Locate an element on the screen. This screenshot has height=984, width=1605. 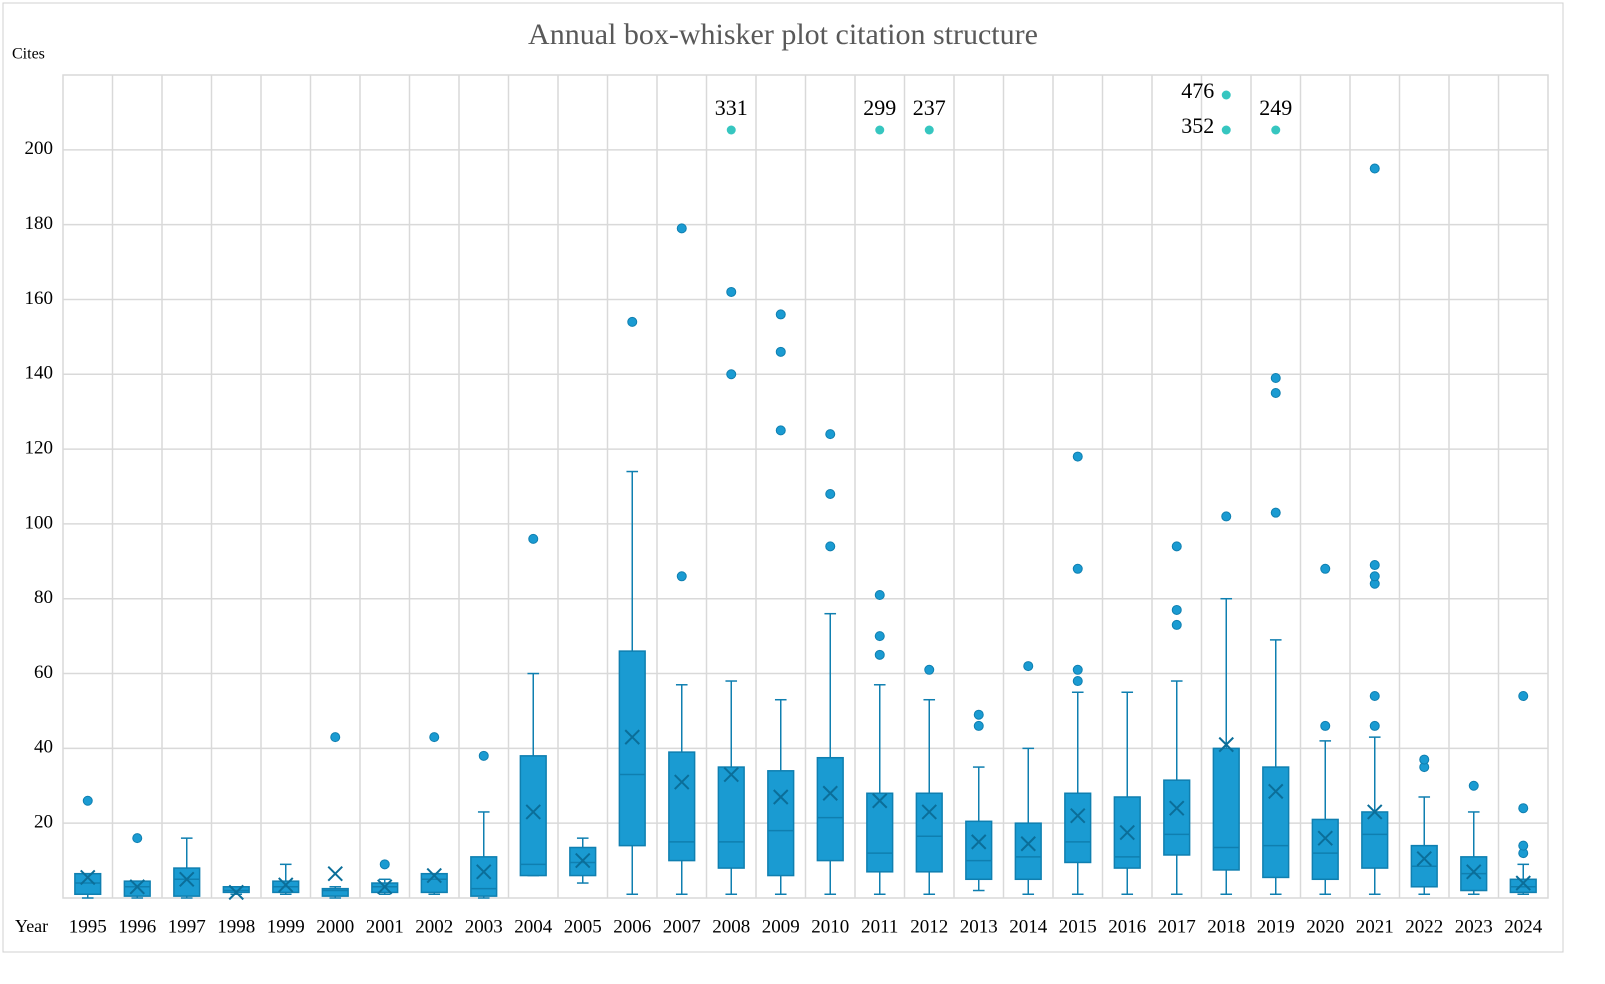
x-tick-label: 1999 is located at coordinates (286, 926).